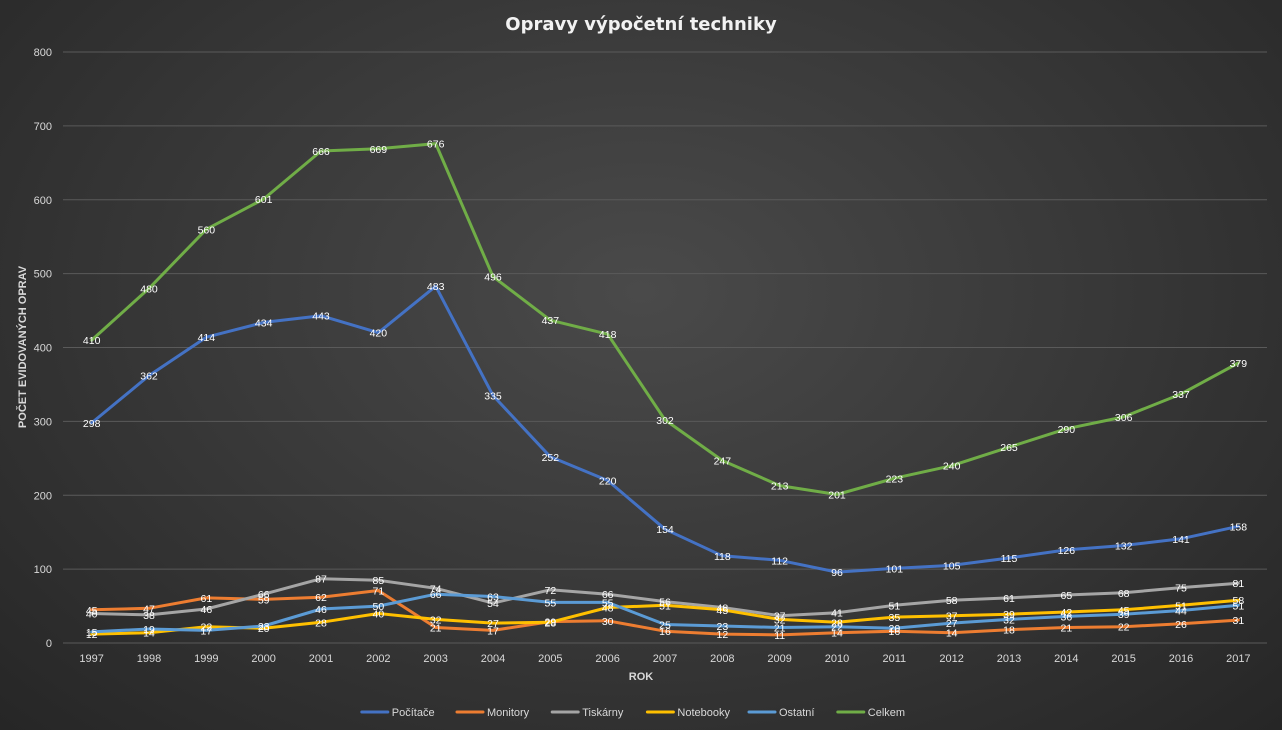  What do you see at coordinates (550, 603) in the screenshot?
I see `data-label: 55` at bounding box center [550, 603].